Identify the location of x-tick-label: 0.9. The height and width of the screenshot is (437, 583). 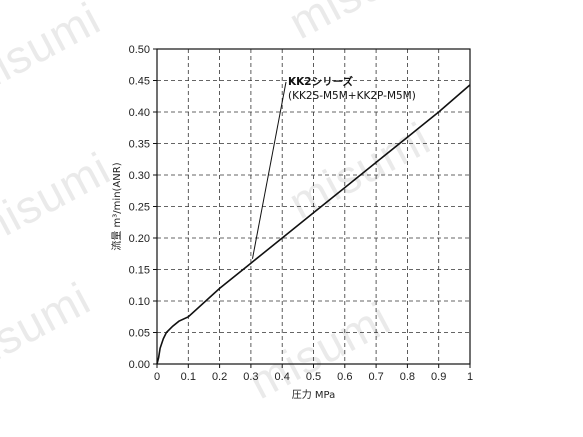
(438, 377).